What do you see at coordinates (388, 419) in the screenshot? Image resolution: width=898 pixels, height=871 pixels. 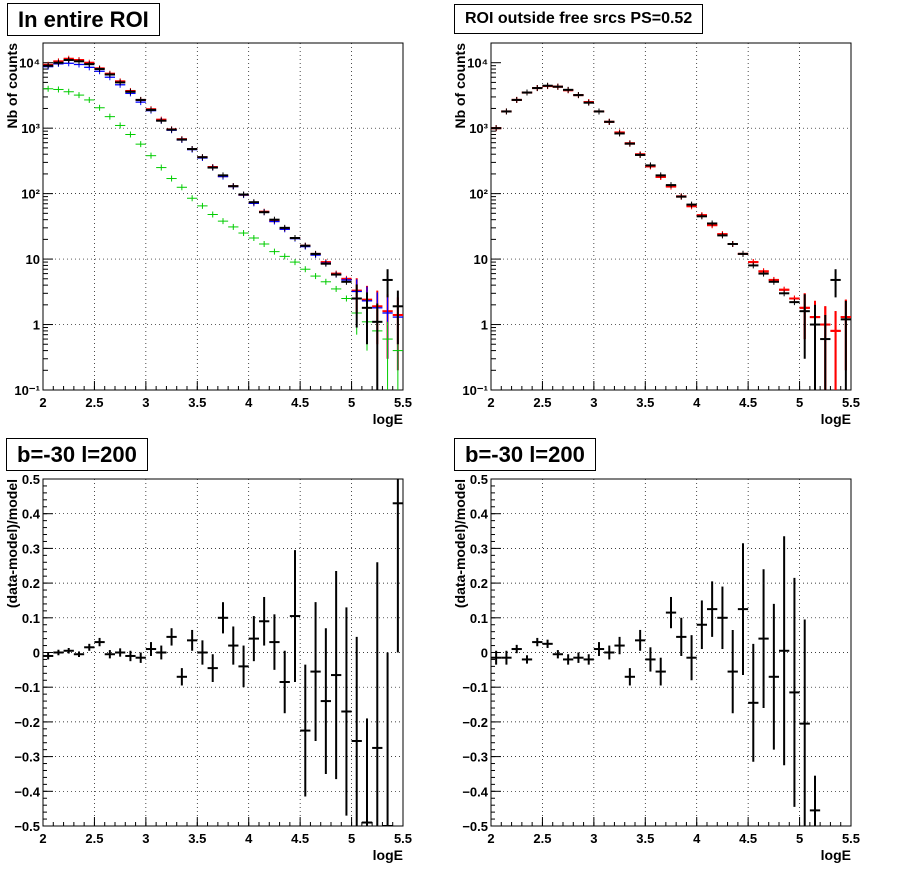 I see `x-axis-title: logE` at bounding box center [388, 419].